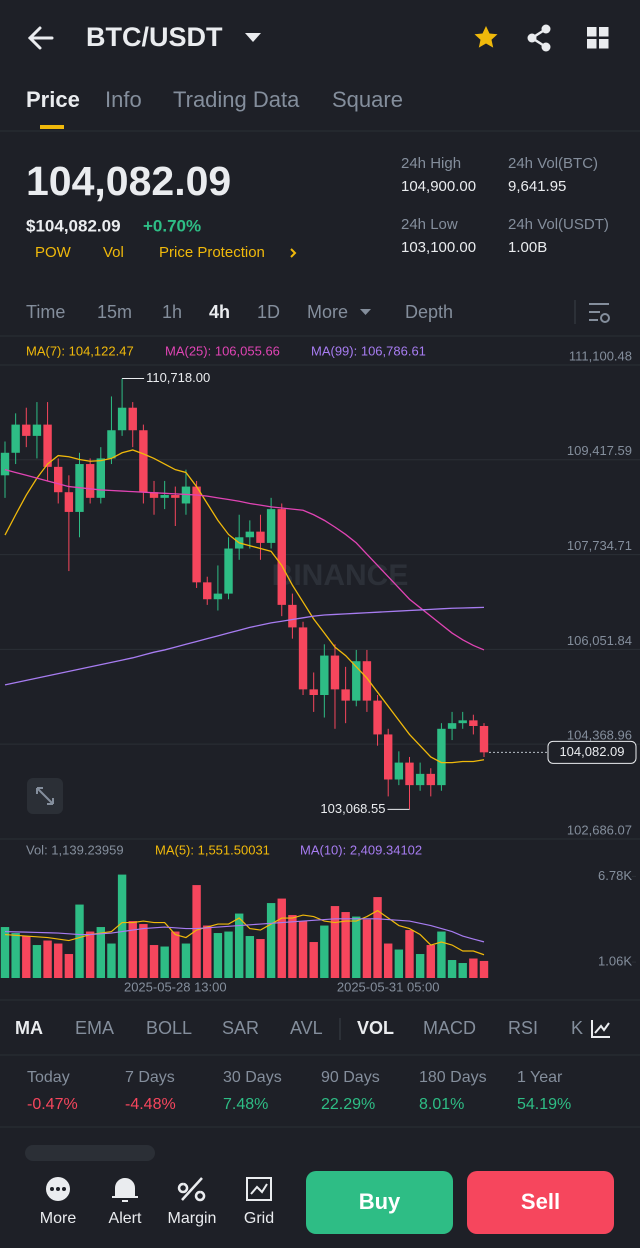  What do you see at coordinates (212, 252) in the screenshot?
I see `tag: Price Protection` at bounding box center [212, 252].